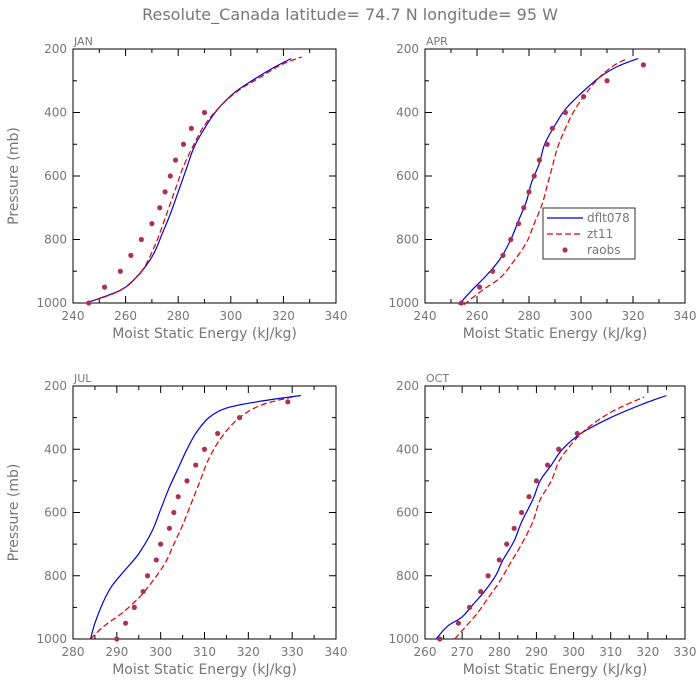 This screenshot has height=700, width=700. Describe the element at coordinates (608, 218) in the screenshot. I see `legend-label: dflt078` at that location.